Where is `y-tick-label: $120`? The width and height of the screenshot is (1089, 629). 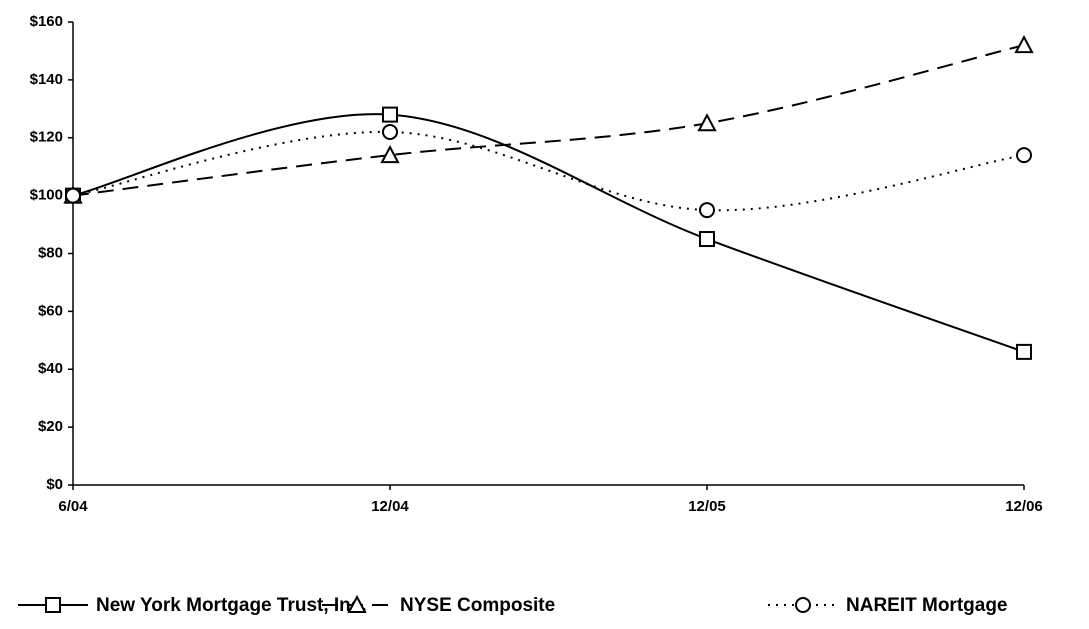
y-tick-label: $120 is located at coordinates (46, 137).